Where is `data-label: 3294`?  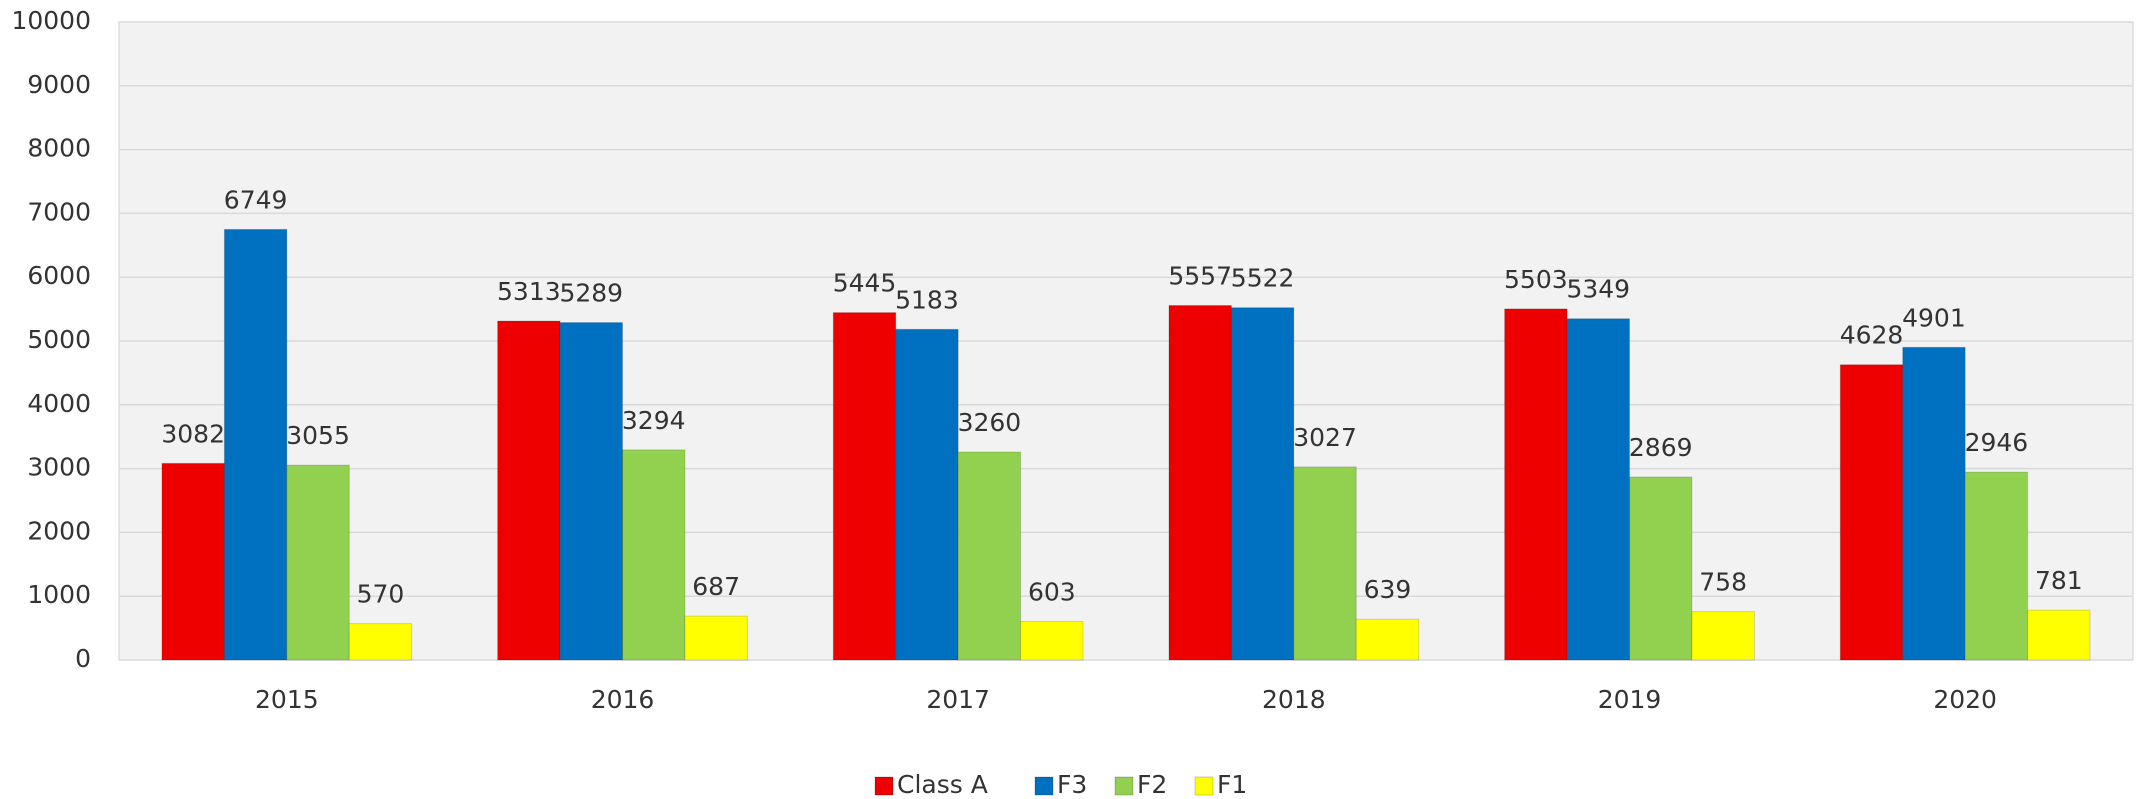 data-label: 3294 is located at coordinates (654, 420).